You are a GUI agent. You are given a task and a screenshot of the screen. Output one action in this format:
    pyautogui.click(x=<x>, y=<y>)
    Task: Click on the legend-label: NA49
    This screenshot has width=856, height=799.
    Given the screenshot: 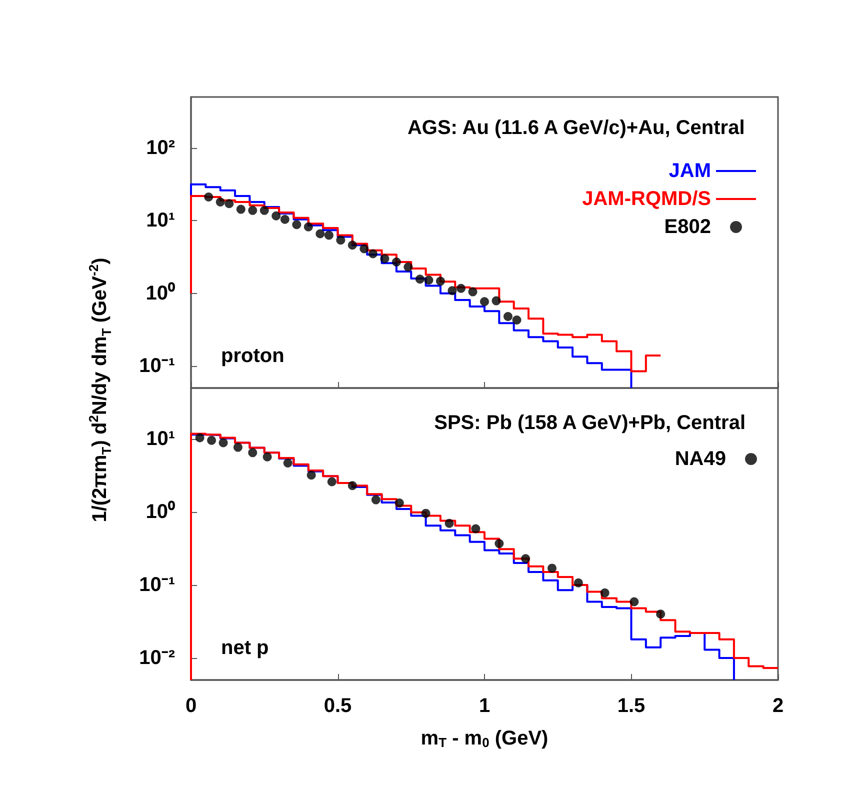 What is the action you would take?
    pyautogui.click(x=700, y=459)
    